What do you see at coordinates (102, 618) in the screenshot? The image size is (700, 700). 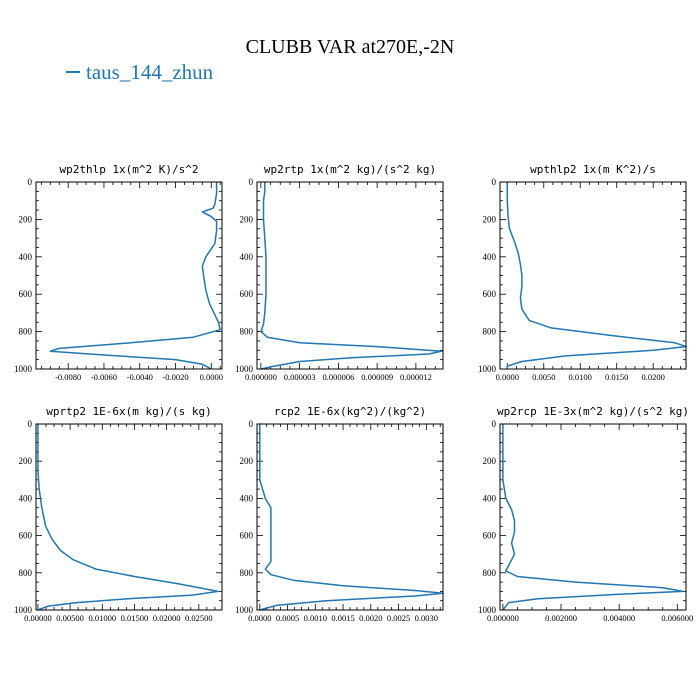 I see `x-tick-label: 0.01000` at bounding box center [102, 618].